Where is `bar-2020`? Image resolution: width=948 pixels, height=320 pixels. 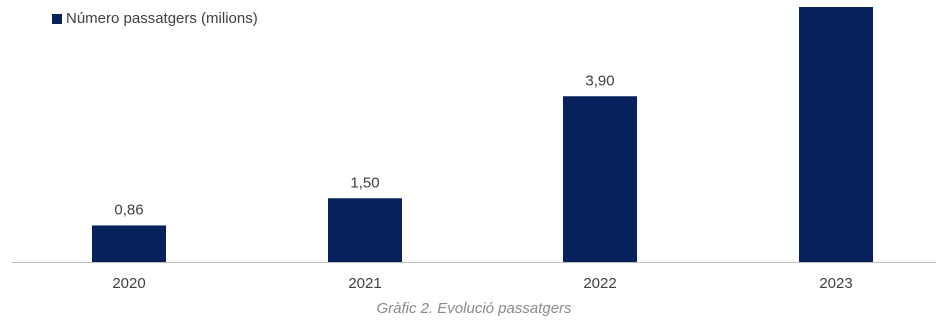
bar-2020 is located at coordinates (129, 243).